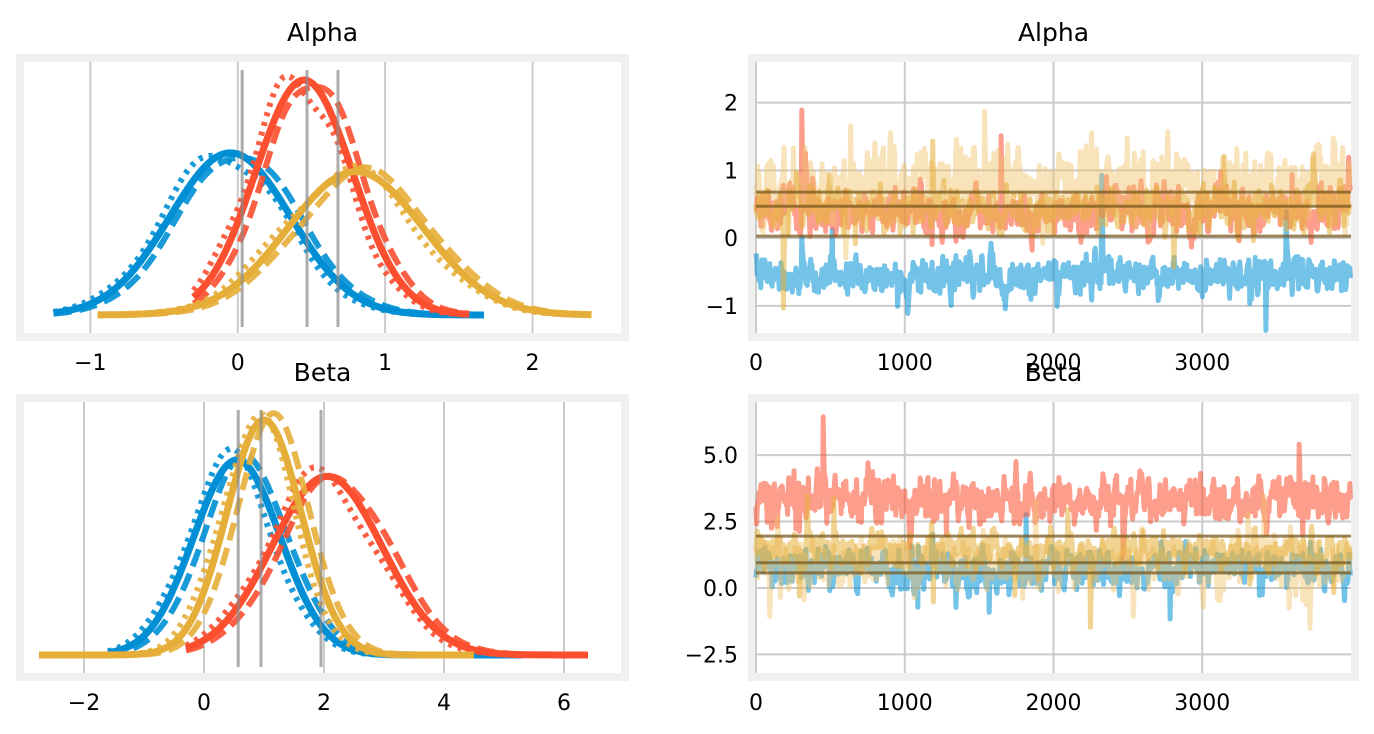  I want to click on y-tick-label: 2, so click(731, 104).